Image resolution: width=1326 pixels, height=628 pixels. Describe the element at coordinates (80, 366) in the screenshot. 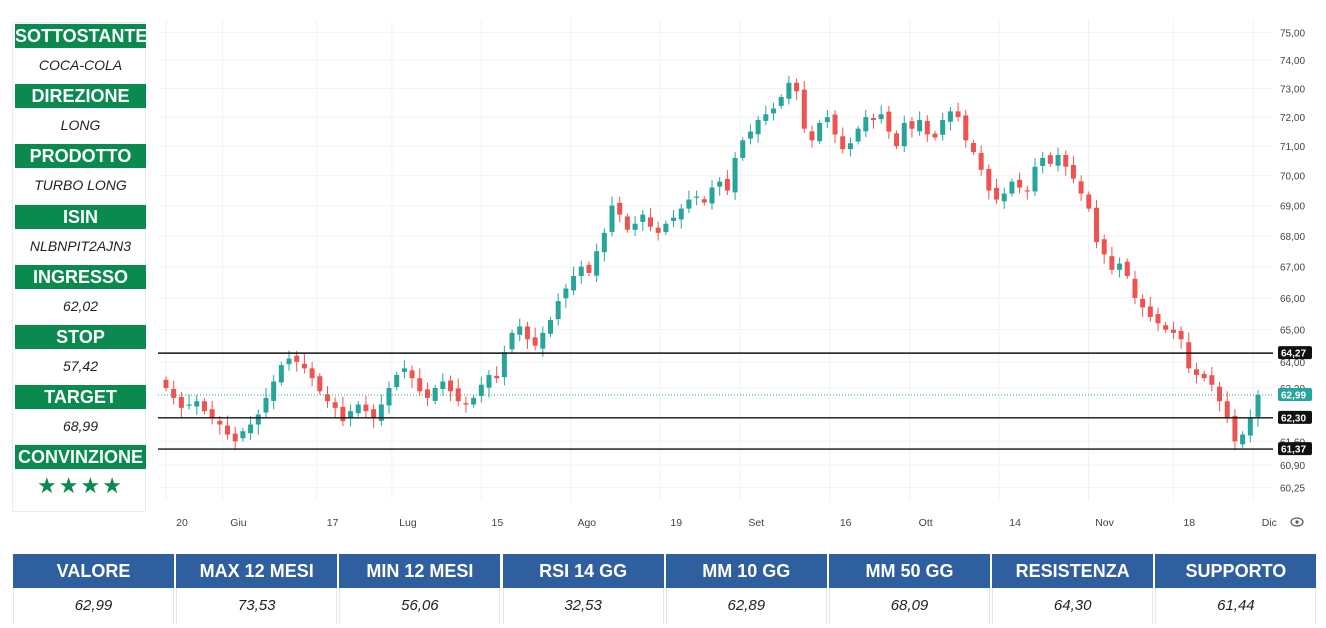

I see `panel-value-stop: 57,42` at that location.